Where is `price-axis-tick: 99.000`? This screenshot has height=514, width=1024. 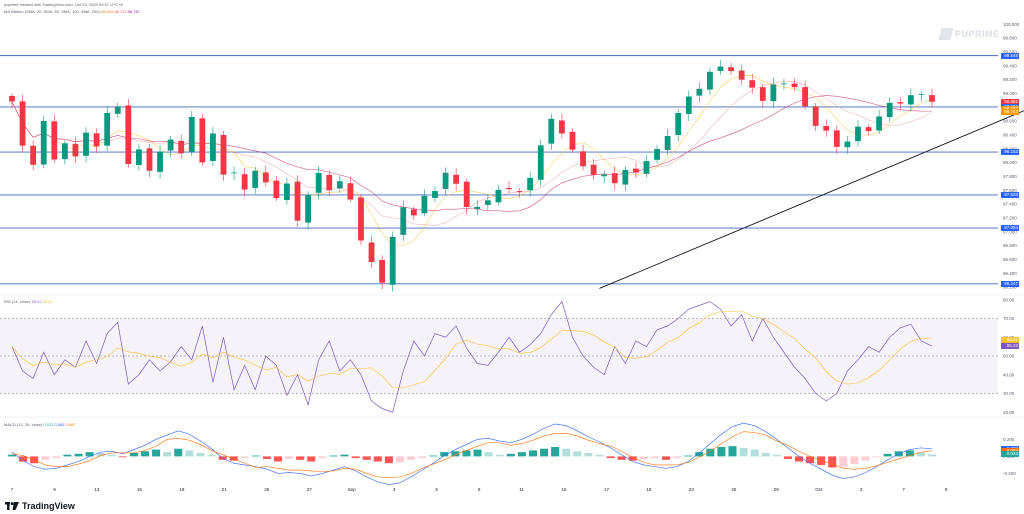
price-axis-tick: 99.000 is located at coordinates (1010, 93).